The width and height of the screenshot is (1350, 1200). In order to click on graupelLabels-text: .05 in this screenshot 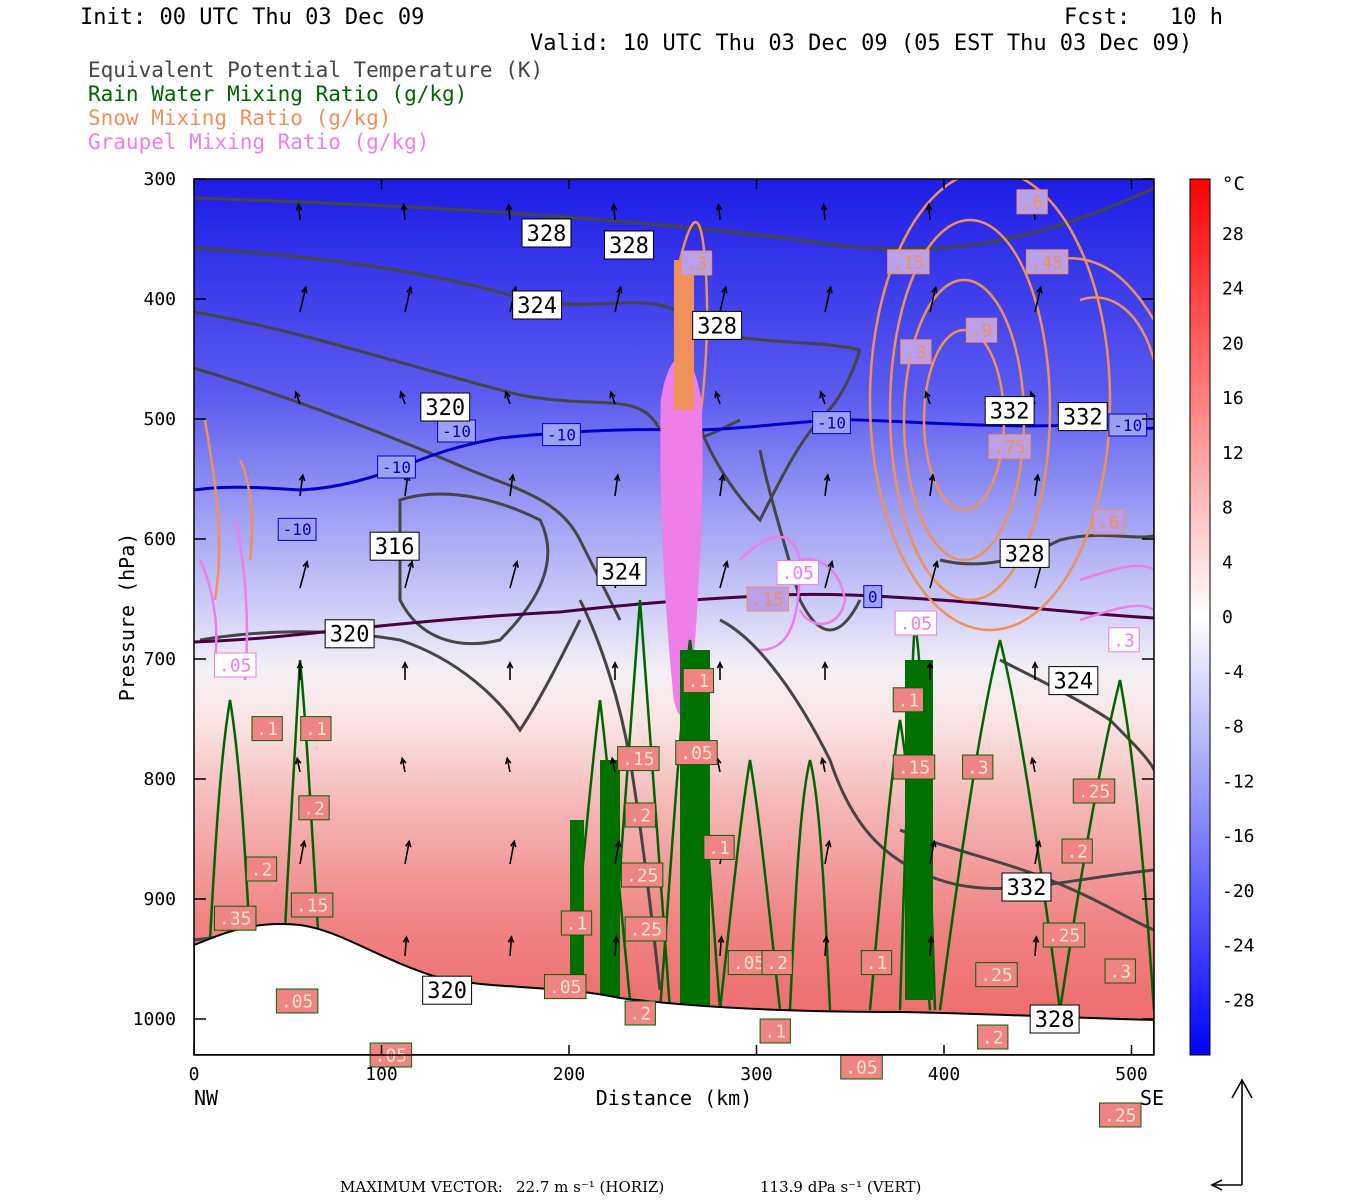, I will do `click(797, 573)`.